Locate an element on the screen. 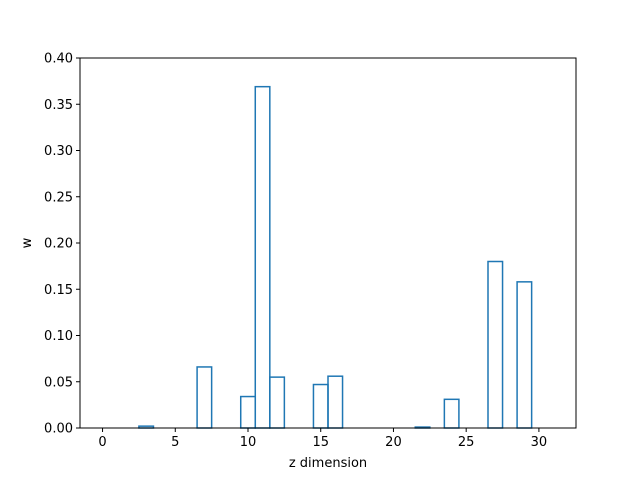 This screenshot has width=640, height=480. x-tick-label: 10 is located at coordinates (248, 442).